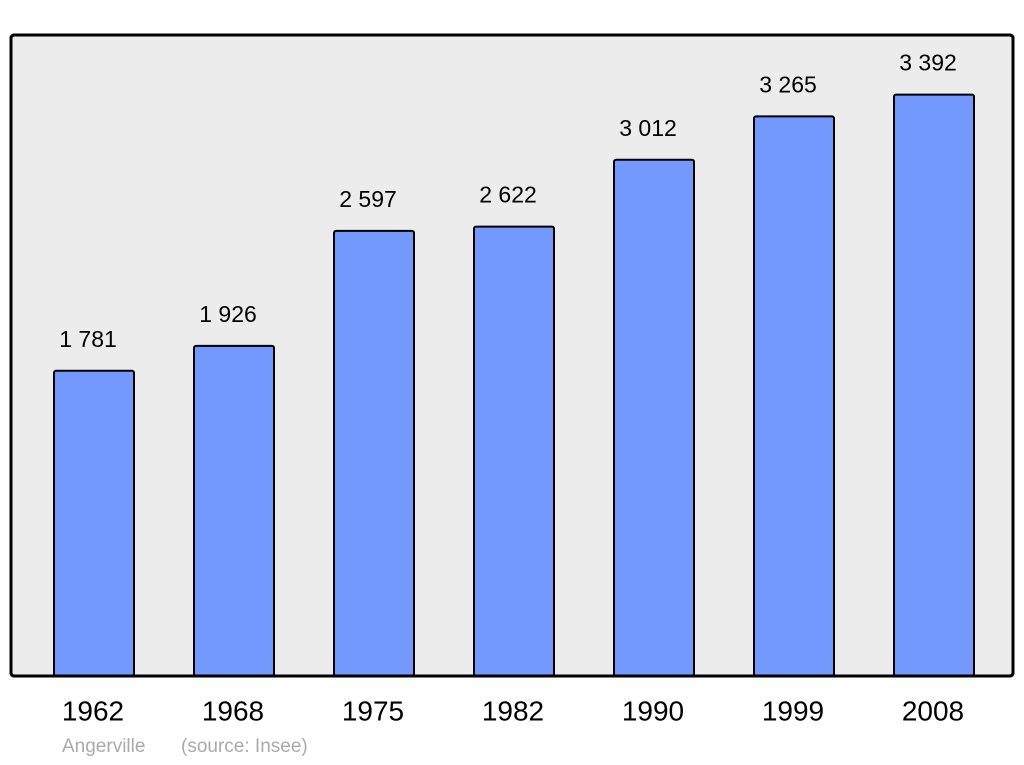 The width and height of the screenshot is (1024, 765). I want to click on x-tick-label: 1982, so click(513, 710).